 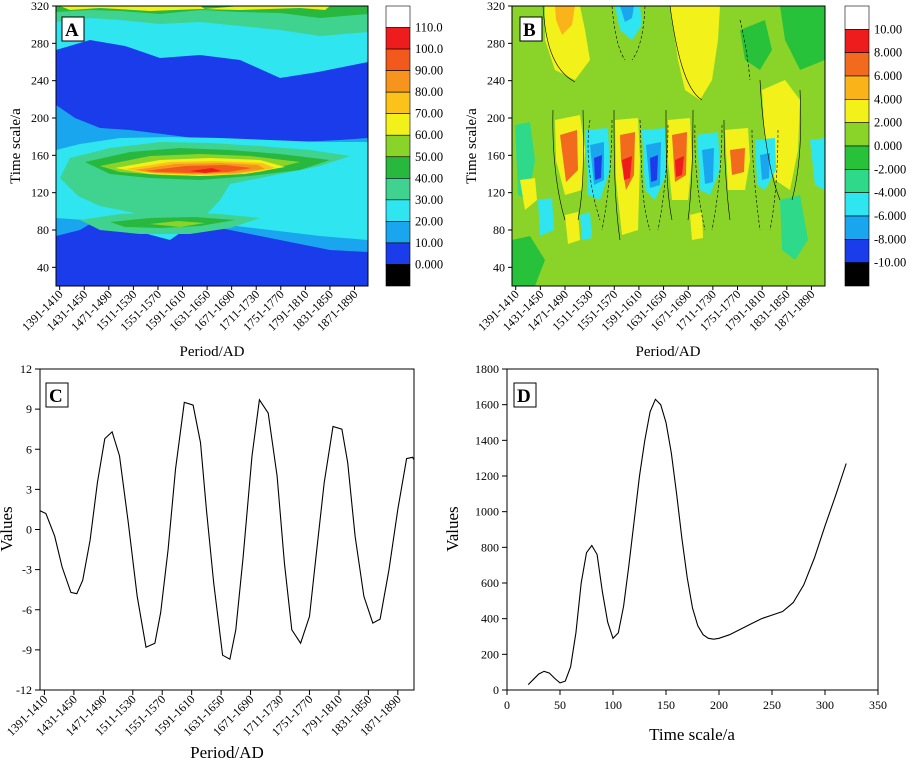 I want to click on a-ytick-label: 80, so click(x=43, y=230).